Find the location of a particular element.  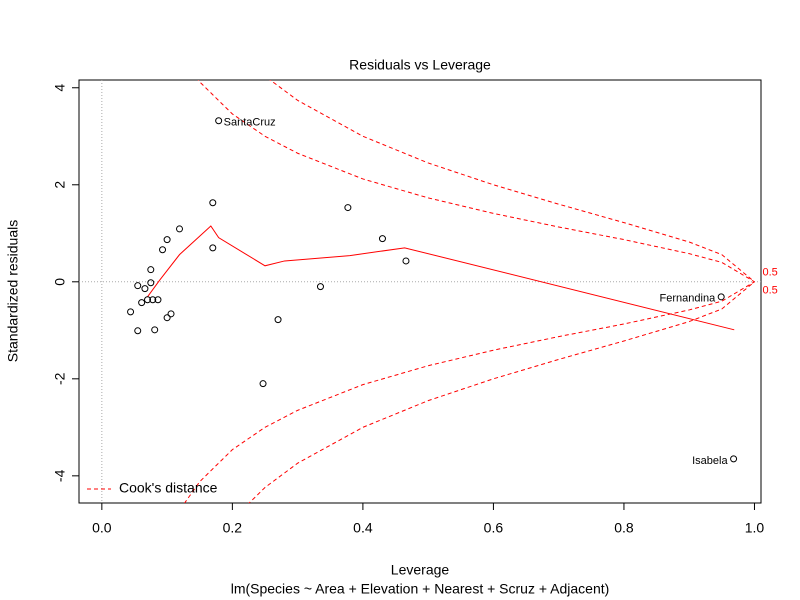

legend-label: Cook's distance is located at coordinates (168, 488).